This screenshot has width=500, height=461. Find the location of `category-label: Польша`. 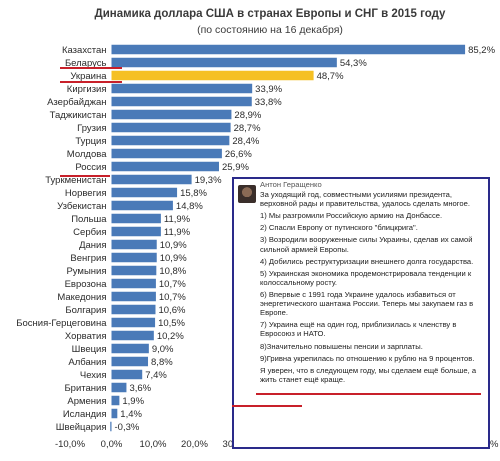

category-label: Польша is located at coordinates (89, 219).